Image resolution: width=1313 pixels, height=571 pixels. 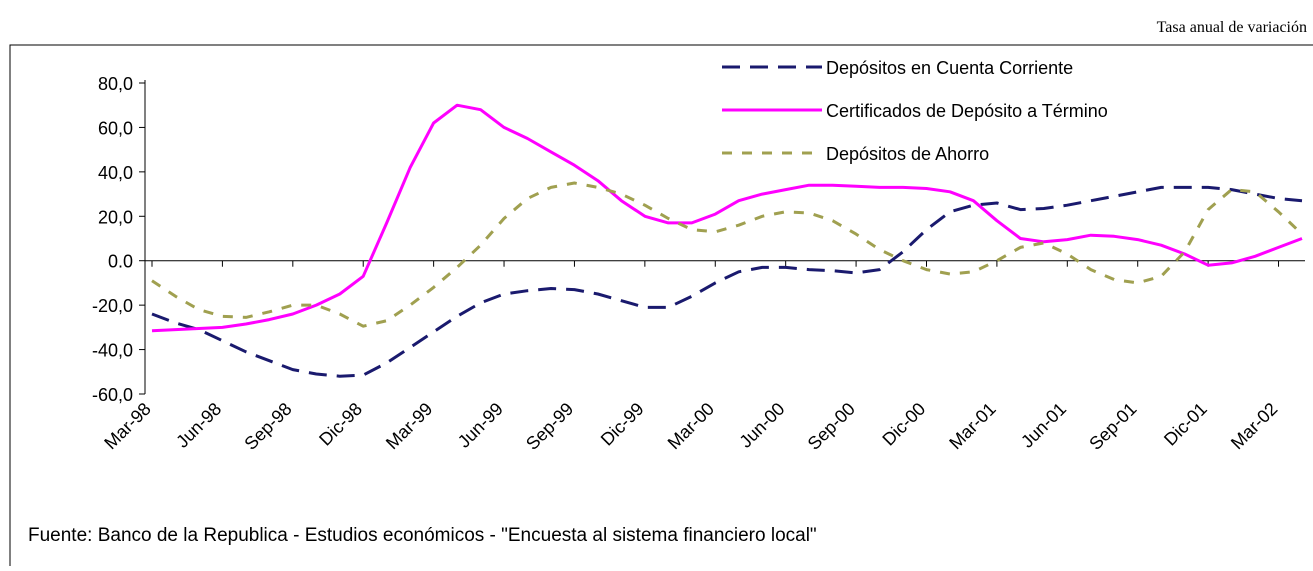 What do you see at coordinates (1185, 424) in the screenshot?
I see `x-tick-label: Dic-01` at bounding box center [1185, 424].